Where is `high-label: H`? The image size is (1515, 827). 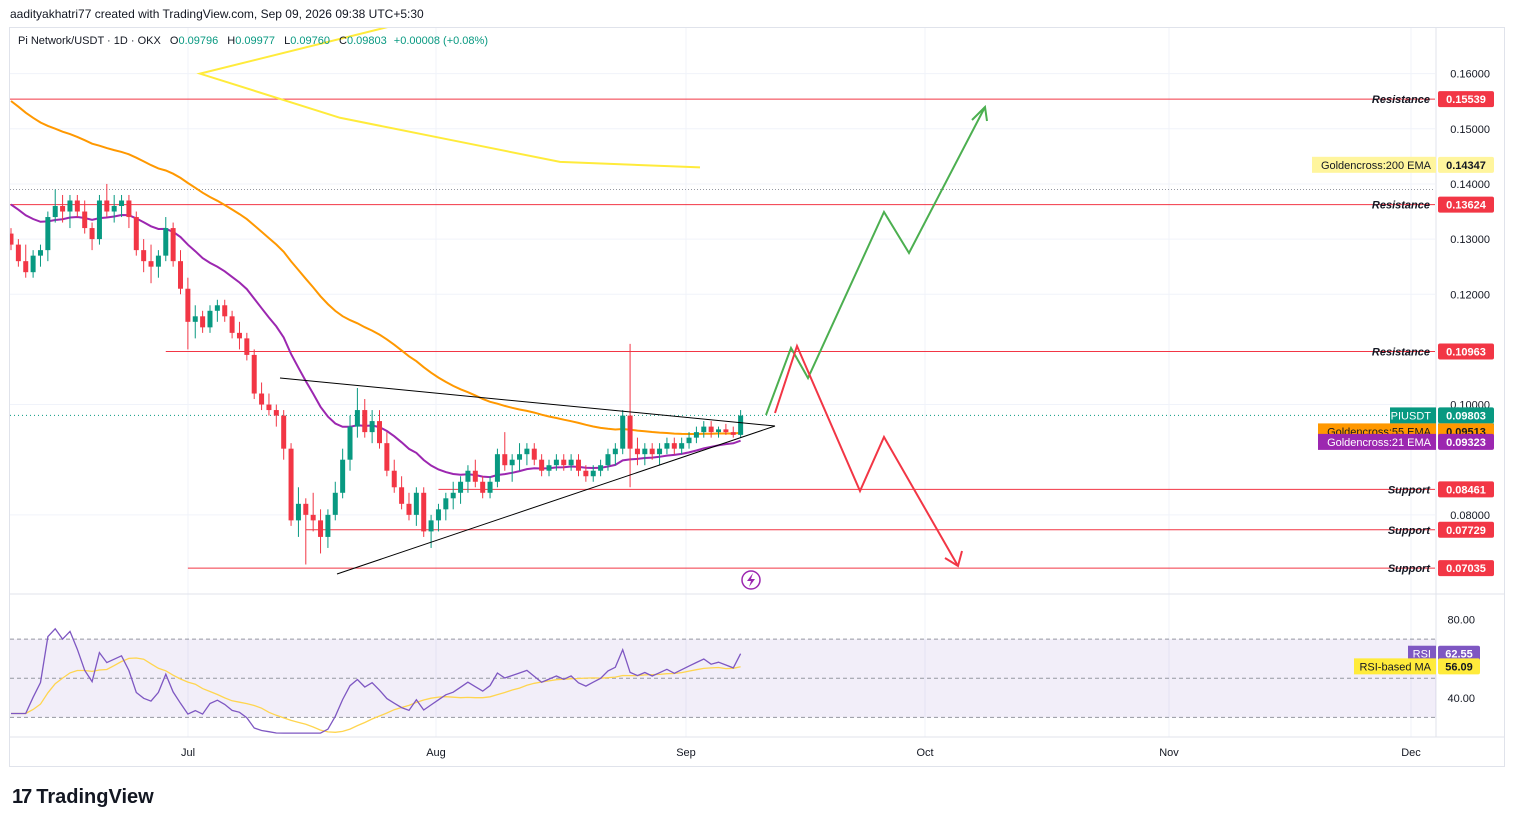 high-label: H is located at coordinates (231, 41).